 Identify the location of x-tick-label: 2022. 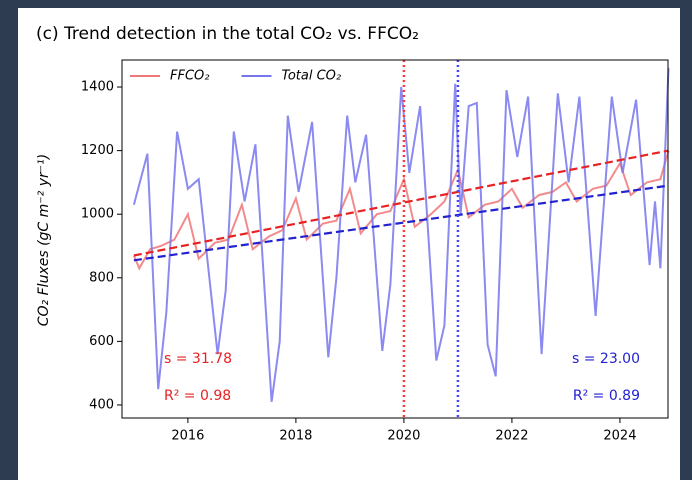
(511, 436).